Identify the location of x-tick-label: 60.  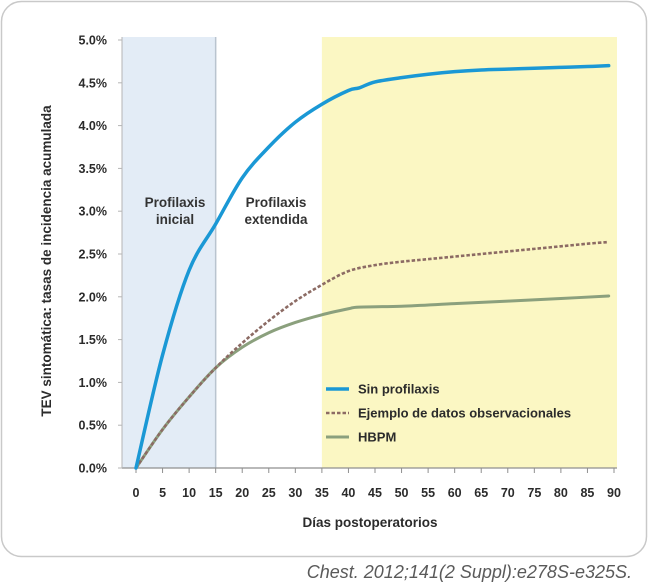
(455, 493).